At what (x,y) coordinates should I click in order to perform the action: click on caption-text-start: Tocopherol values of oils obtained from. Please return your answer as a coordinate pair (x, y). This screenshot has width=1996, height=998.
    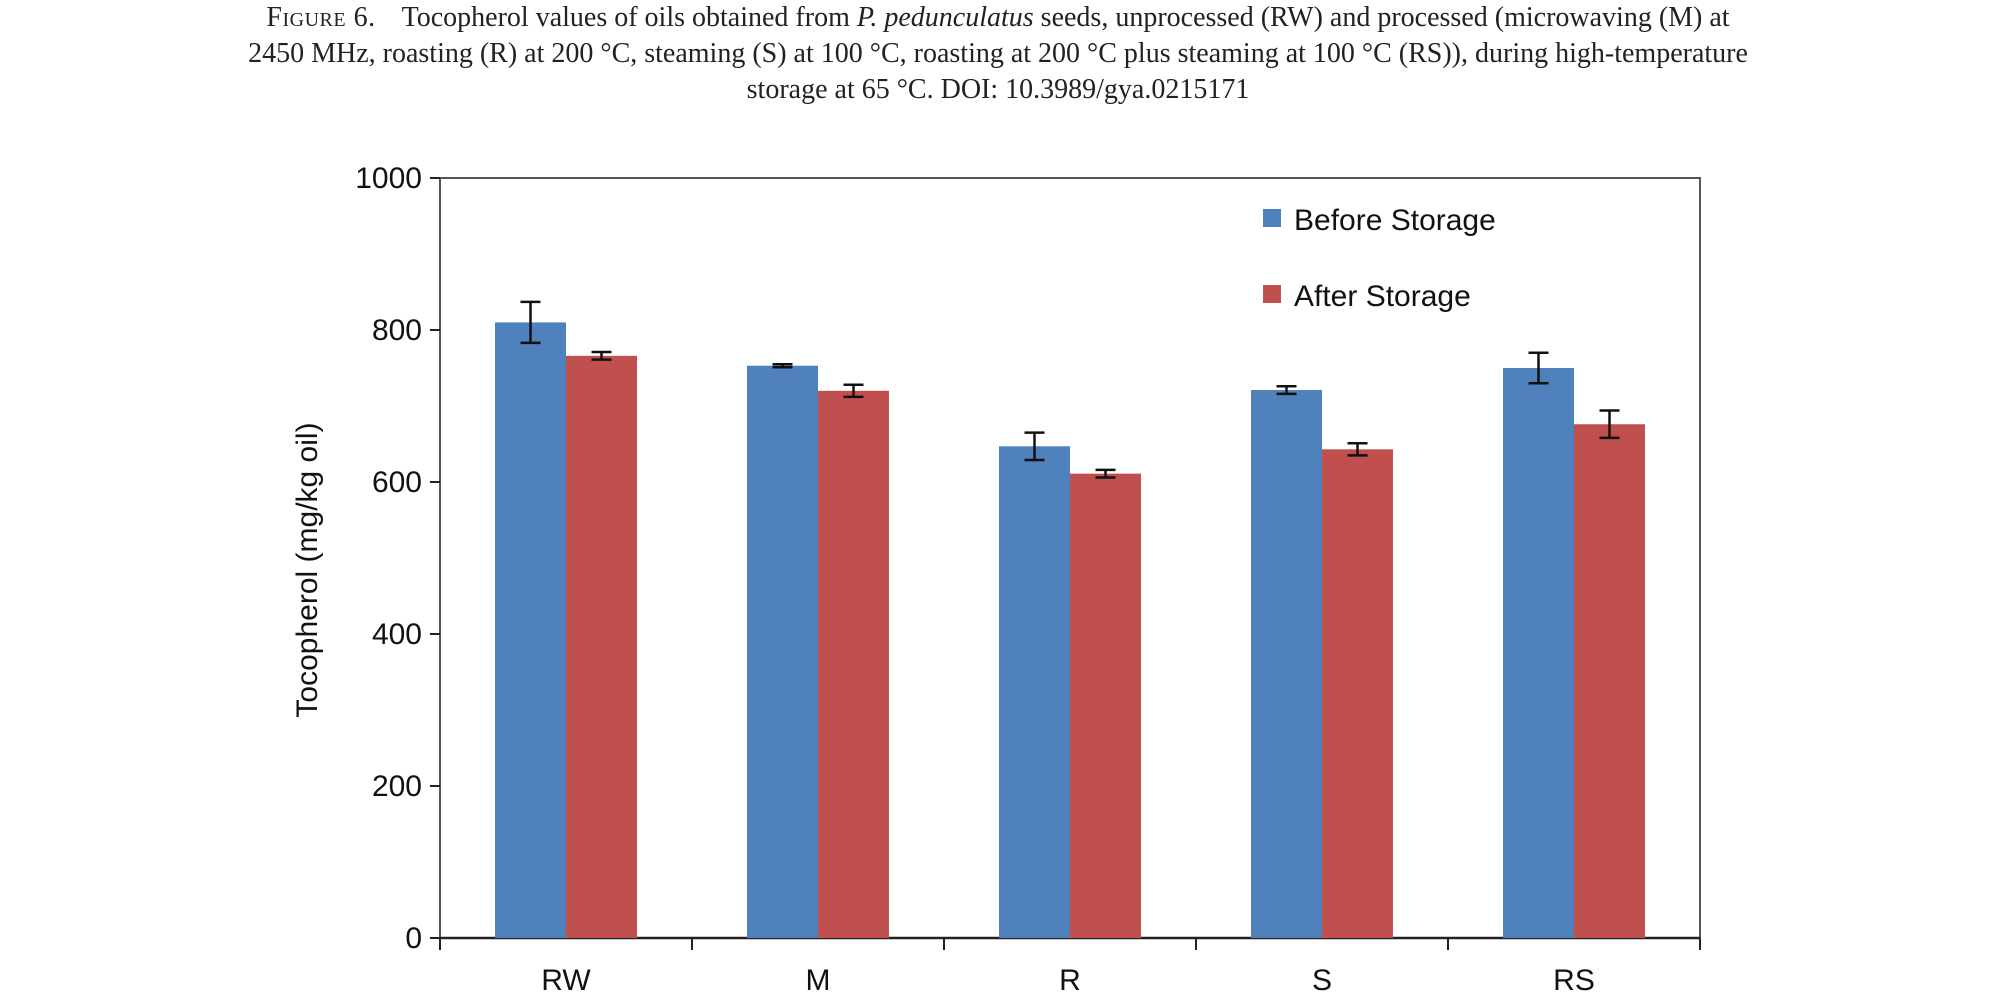
    Looking at the image, I should click on (629, 17).